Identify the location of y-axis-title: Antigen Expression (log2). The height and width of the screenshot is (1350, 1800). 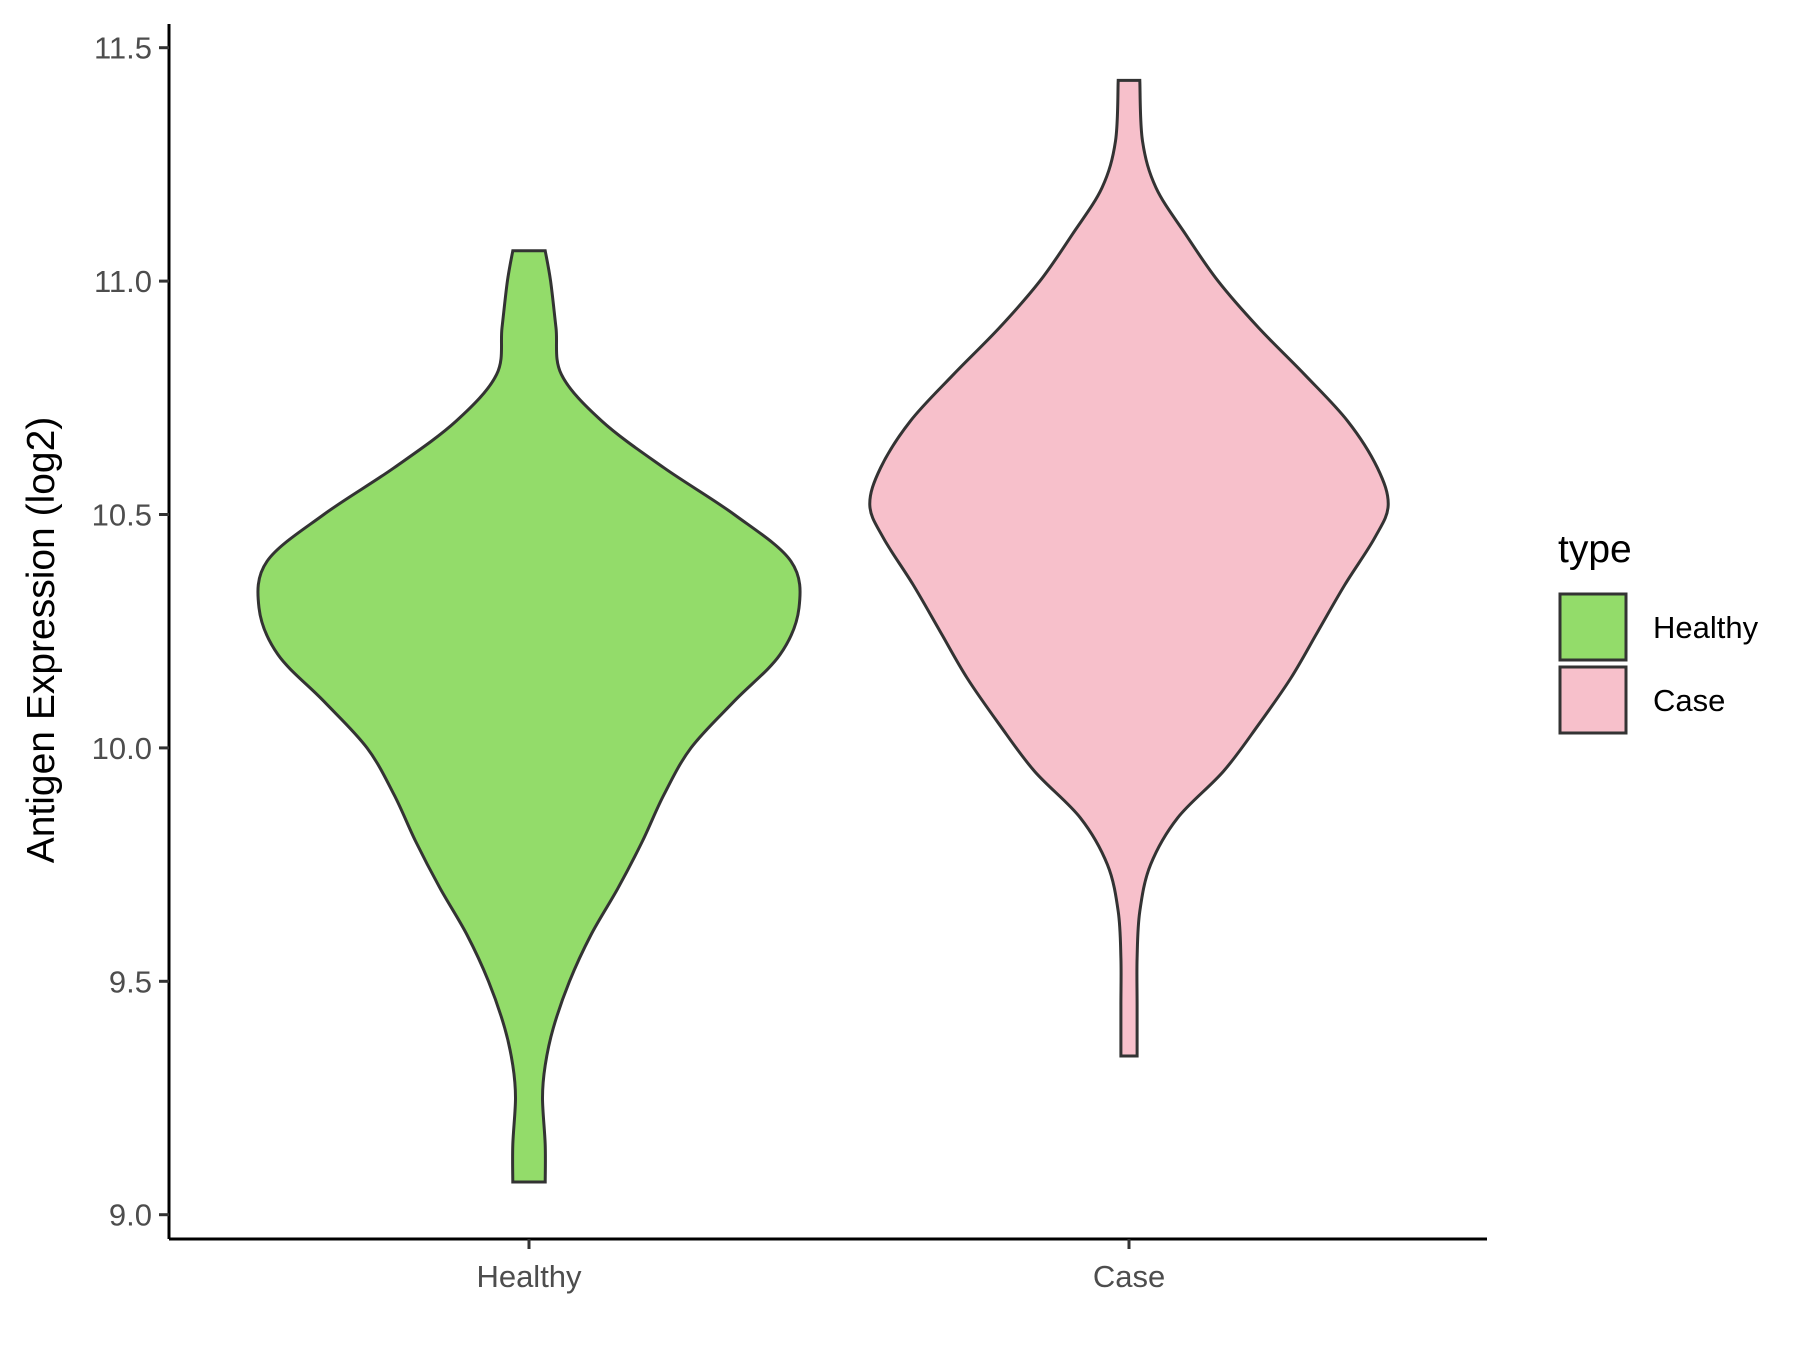
(41, 640).